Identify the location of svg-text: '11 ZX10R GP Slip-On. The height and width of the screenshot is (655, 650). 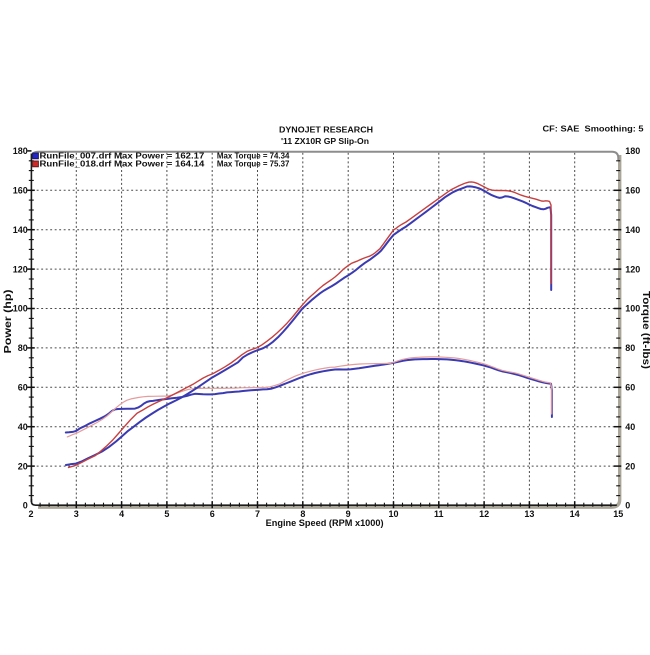
(325, 141).